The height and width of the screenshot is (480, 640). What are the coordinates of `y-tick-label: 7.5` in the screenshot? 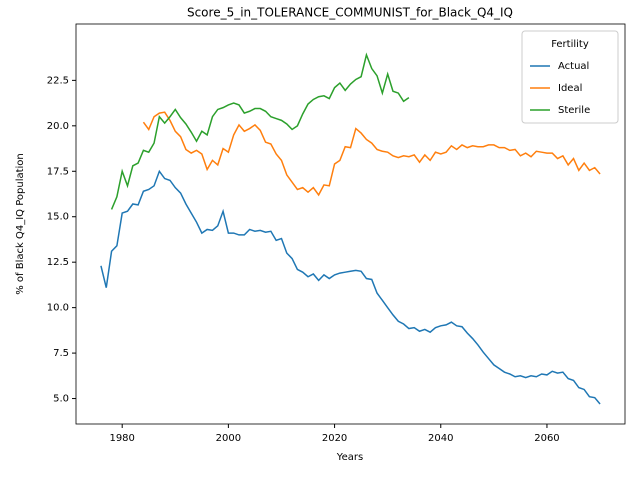 It's located at (61, 353).